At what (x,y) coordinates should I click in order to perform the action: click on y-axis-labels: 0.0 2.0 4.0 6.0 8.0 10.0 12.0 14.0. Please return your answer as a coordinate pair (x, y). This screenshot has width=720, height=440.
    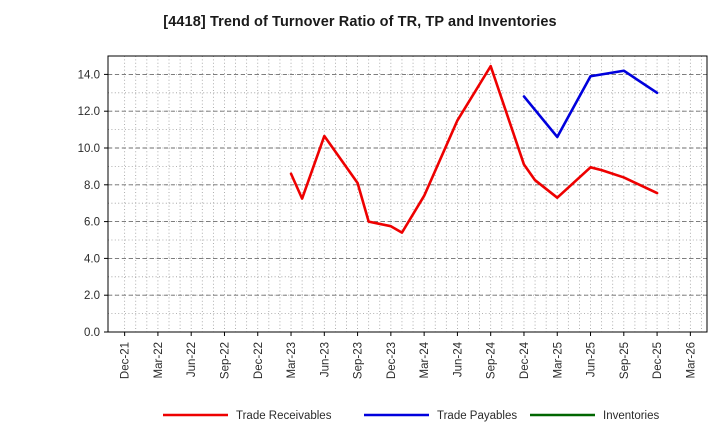
    Looking at the image, I should click on (89, 204).